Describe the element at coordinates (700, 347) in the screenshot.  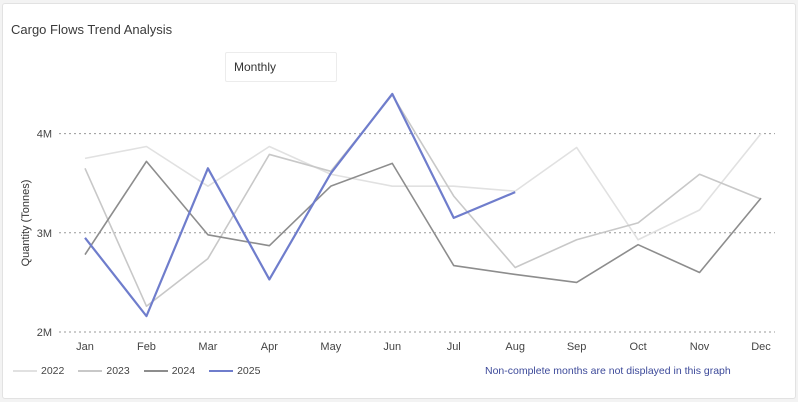
I see `x-tick-label: Nov` at that location.